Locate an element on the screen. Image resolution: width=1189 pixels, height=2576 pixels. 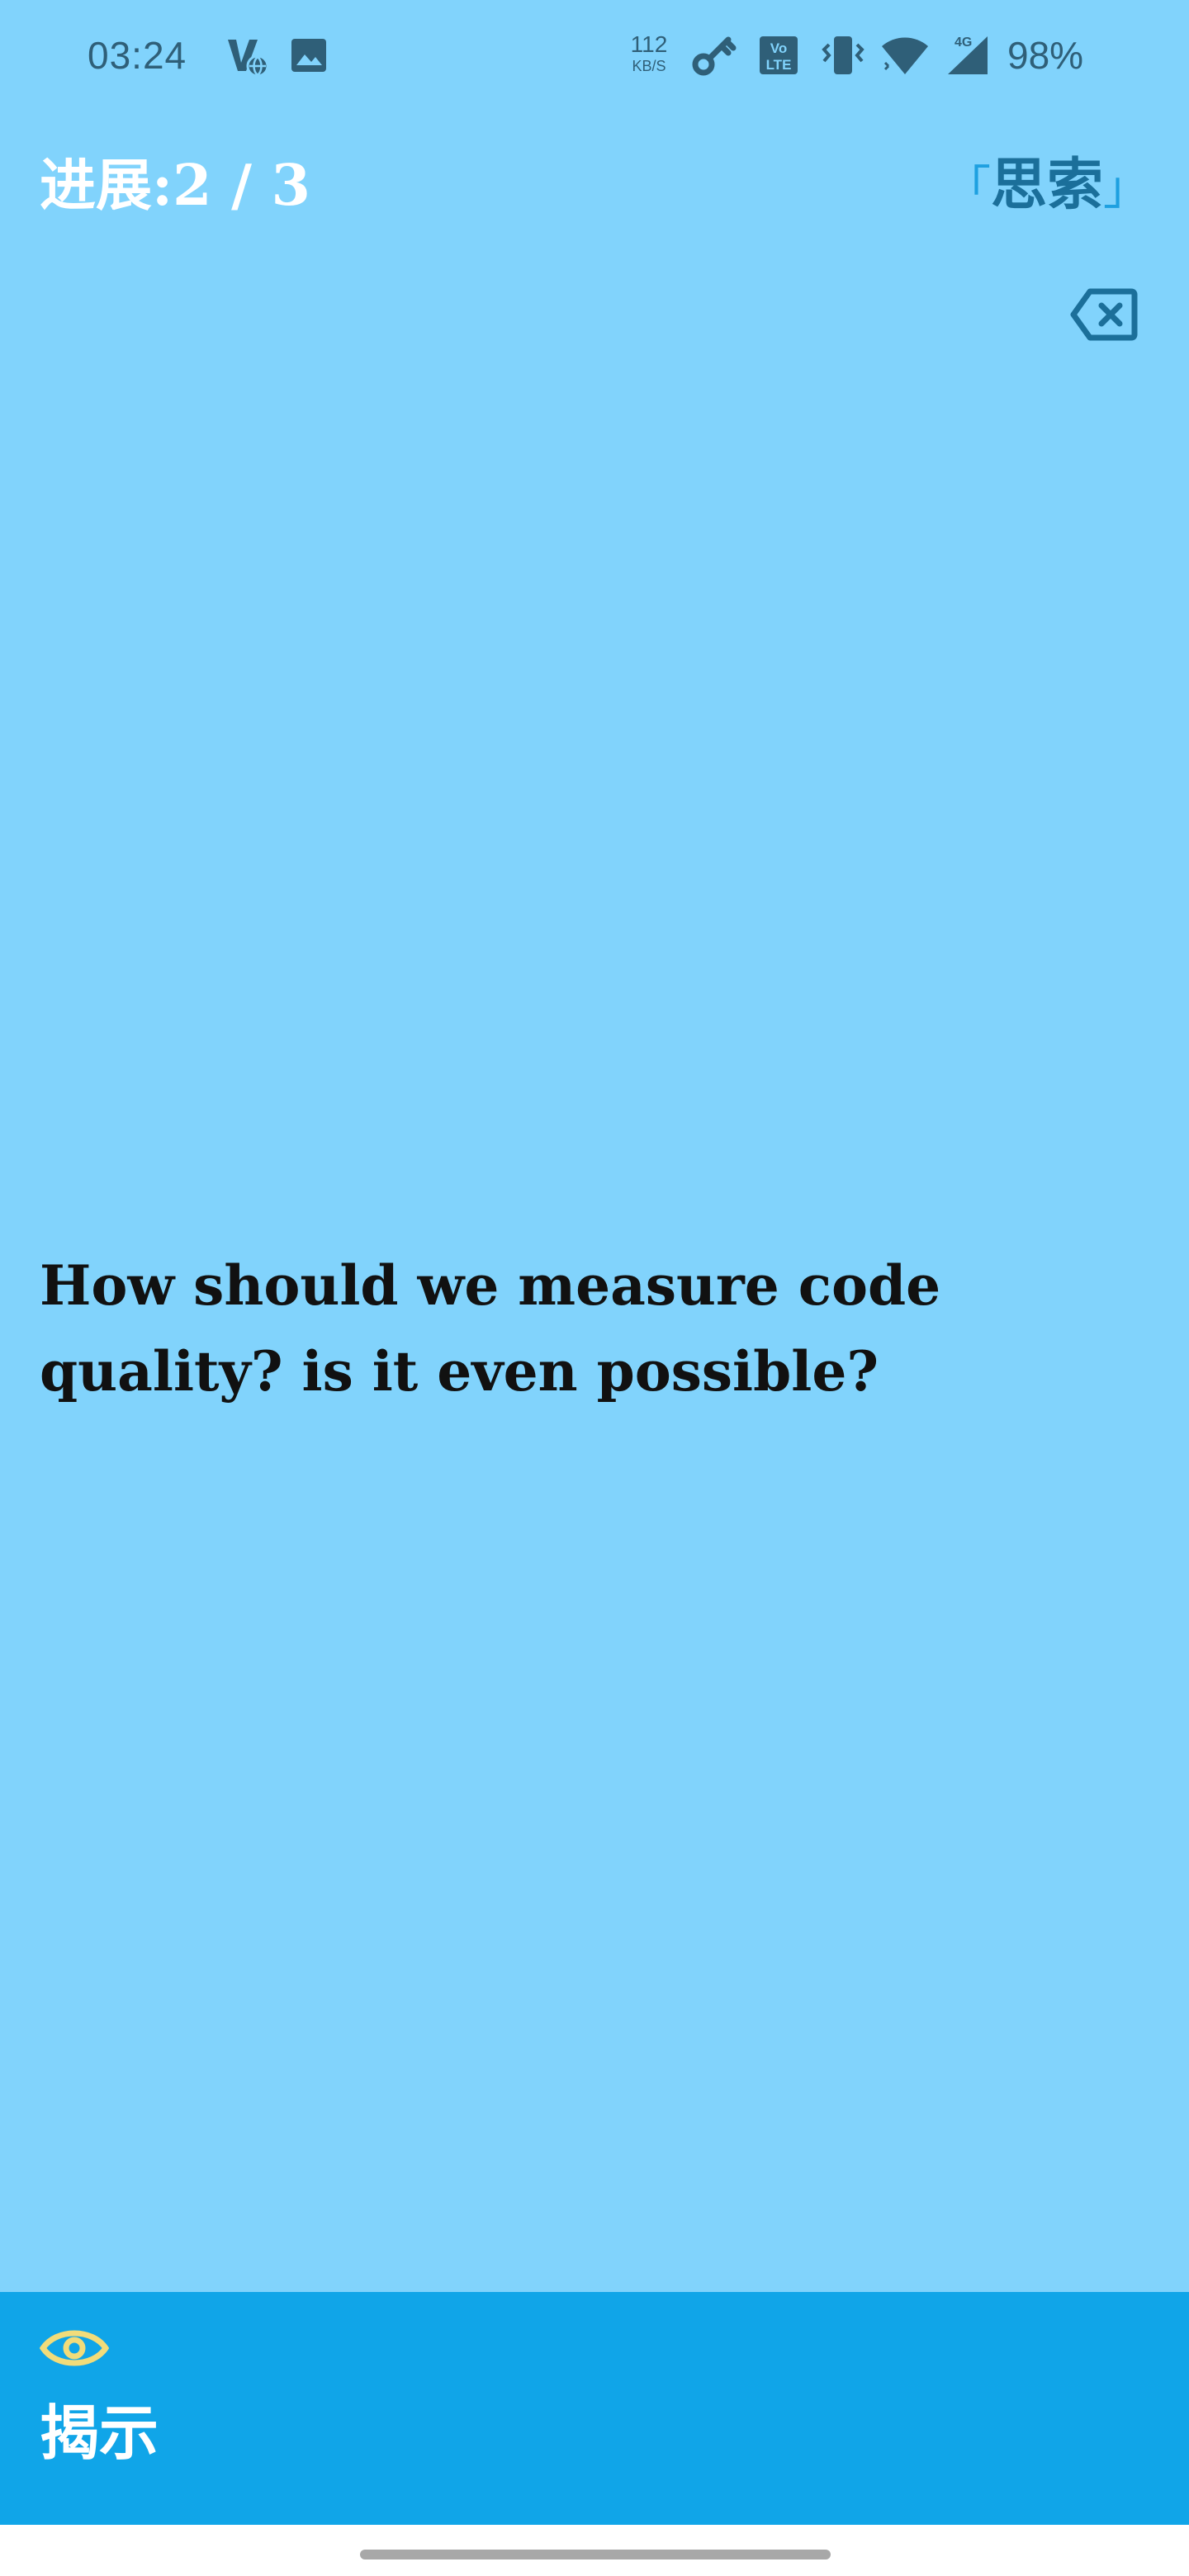
status-bar: 03:24 112 KB/S Vo LTE 4G 98% is located at coordinates (594, 58).